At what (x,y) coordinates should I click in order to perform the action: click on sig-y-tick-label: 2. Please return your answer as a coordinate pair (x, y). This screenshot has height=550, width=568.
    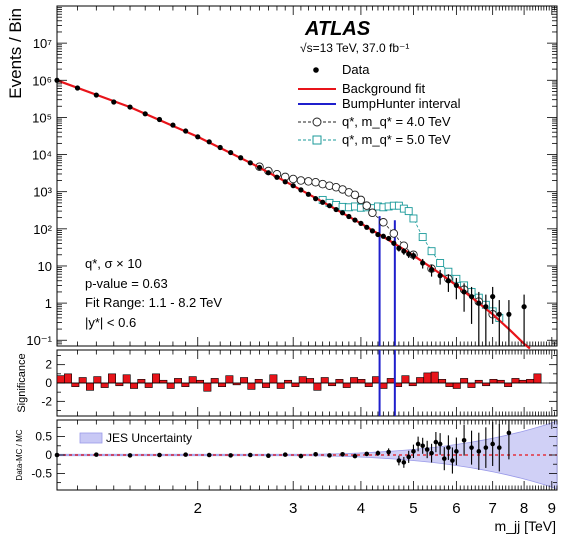
    Looking at the image, I should click on (48, 365).